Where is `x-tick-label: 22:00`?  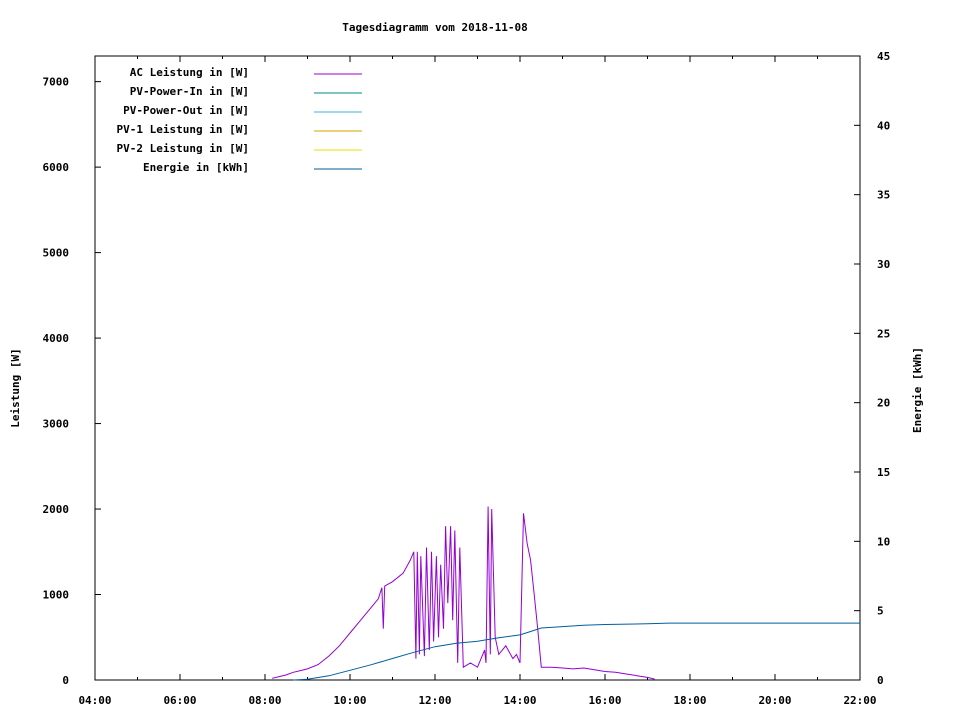 x-tick-label: 22:00 is located at coordinates (859, 700).